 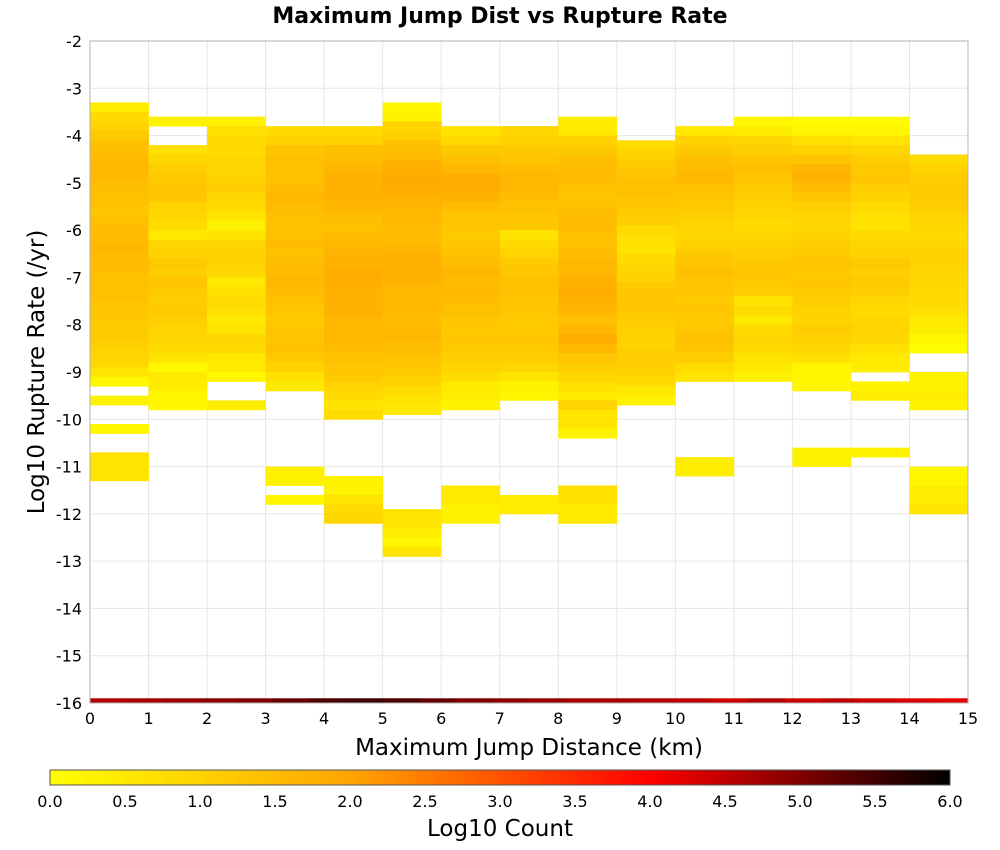 I want to click on y-tick-label: -10, so click(x=69, y=419).